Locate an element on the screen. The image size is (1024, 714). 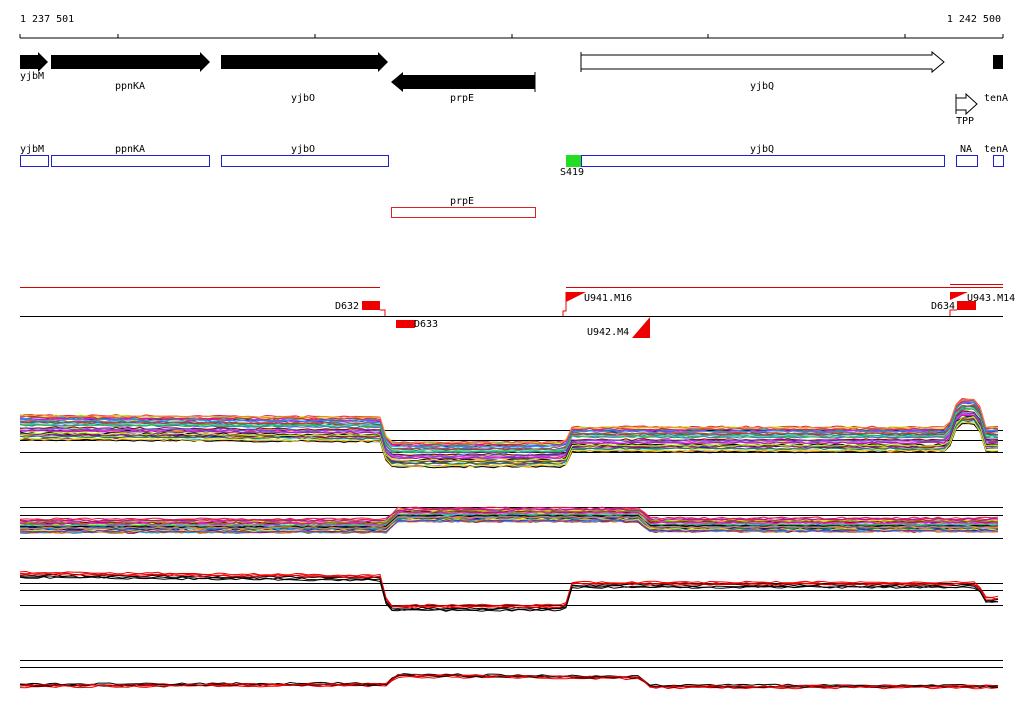
ruler-end: 1 242 500 is located at coordinates (974, 19).